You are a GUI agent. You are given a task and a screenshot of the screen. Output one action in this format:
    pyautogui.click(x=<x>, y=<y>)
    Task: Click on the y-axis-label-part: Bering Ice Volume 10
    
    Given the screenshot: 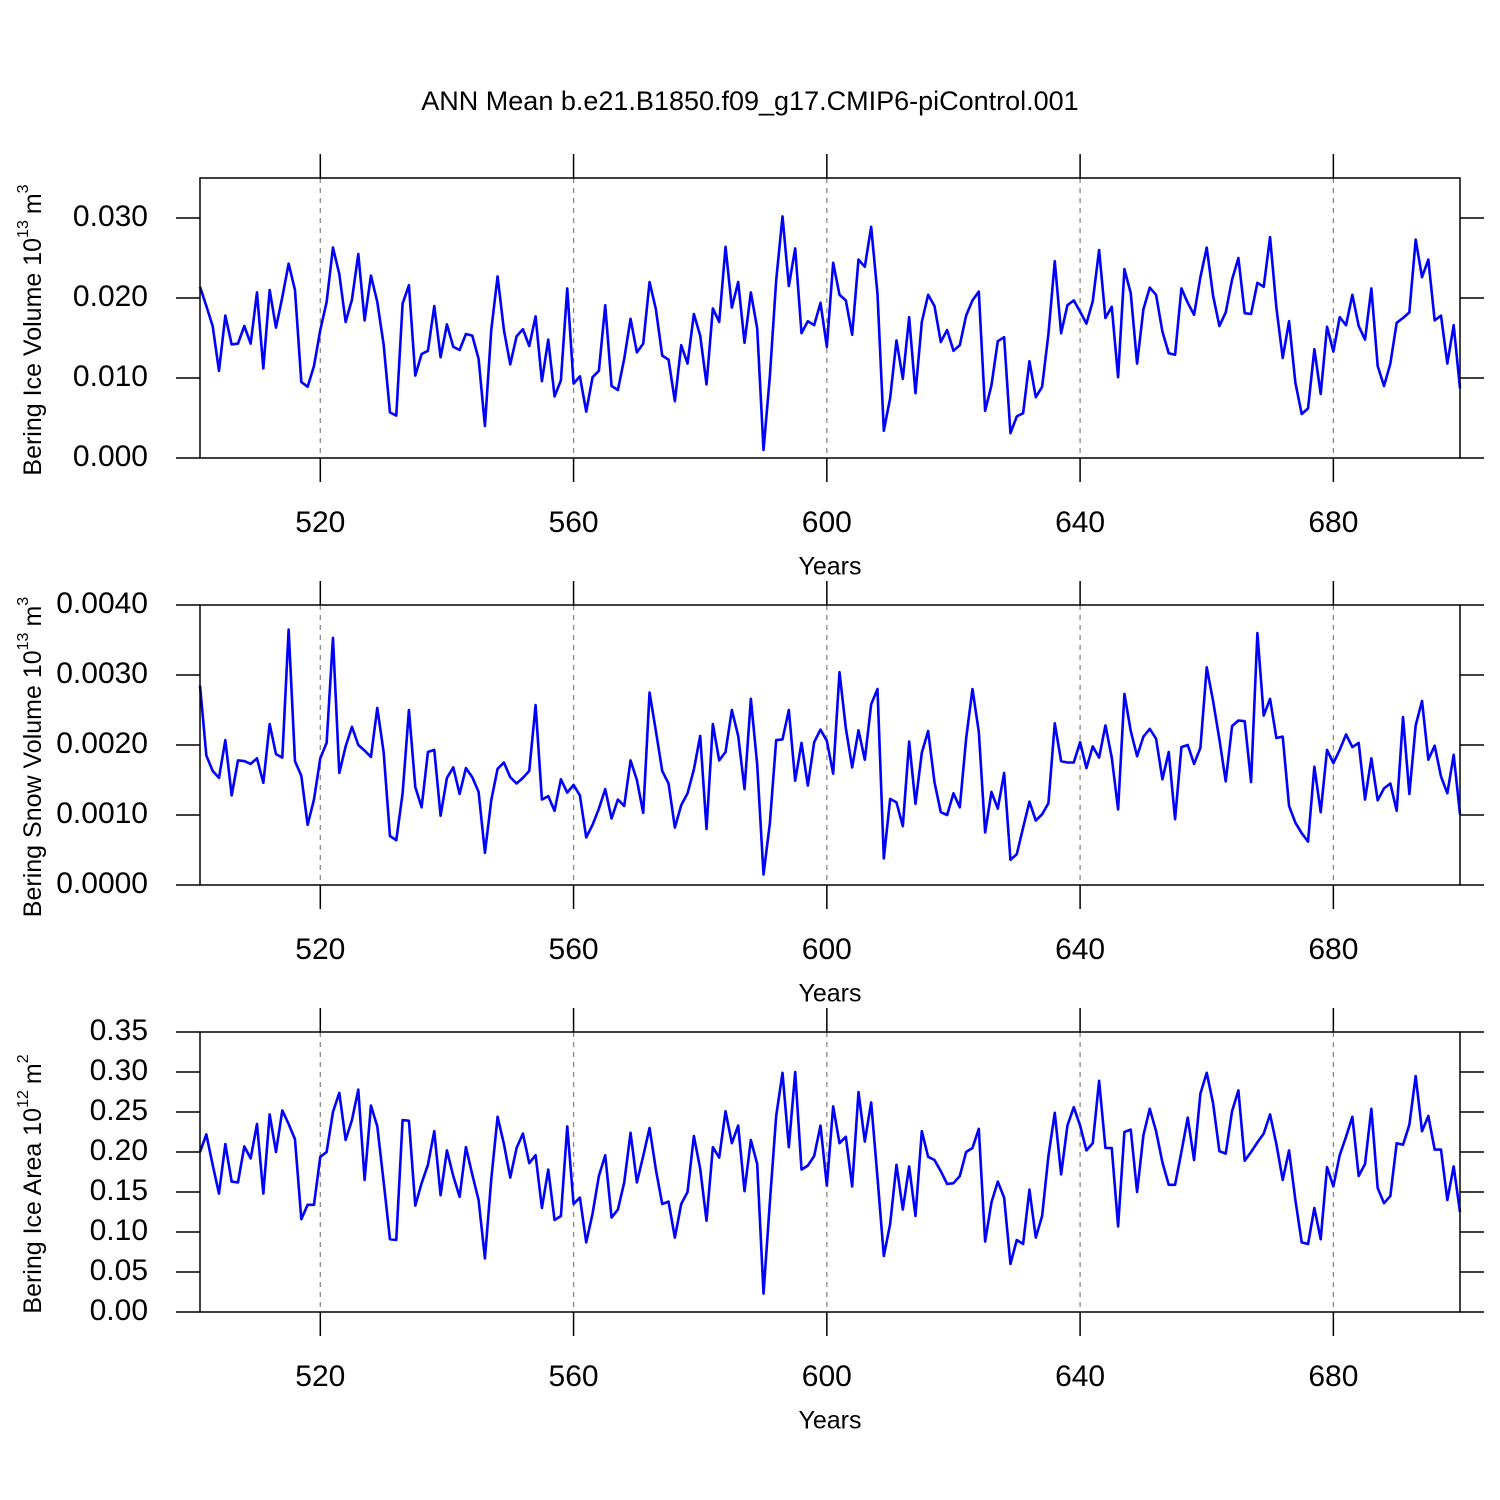 What is the action you would take?
    pyautogui.click(x=33, y=357)
    